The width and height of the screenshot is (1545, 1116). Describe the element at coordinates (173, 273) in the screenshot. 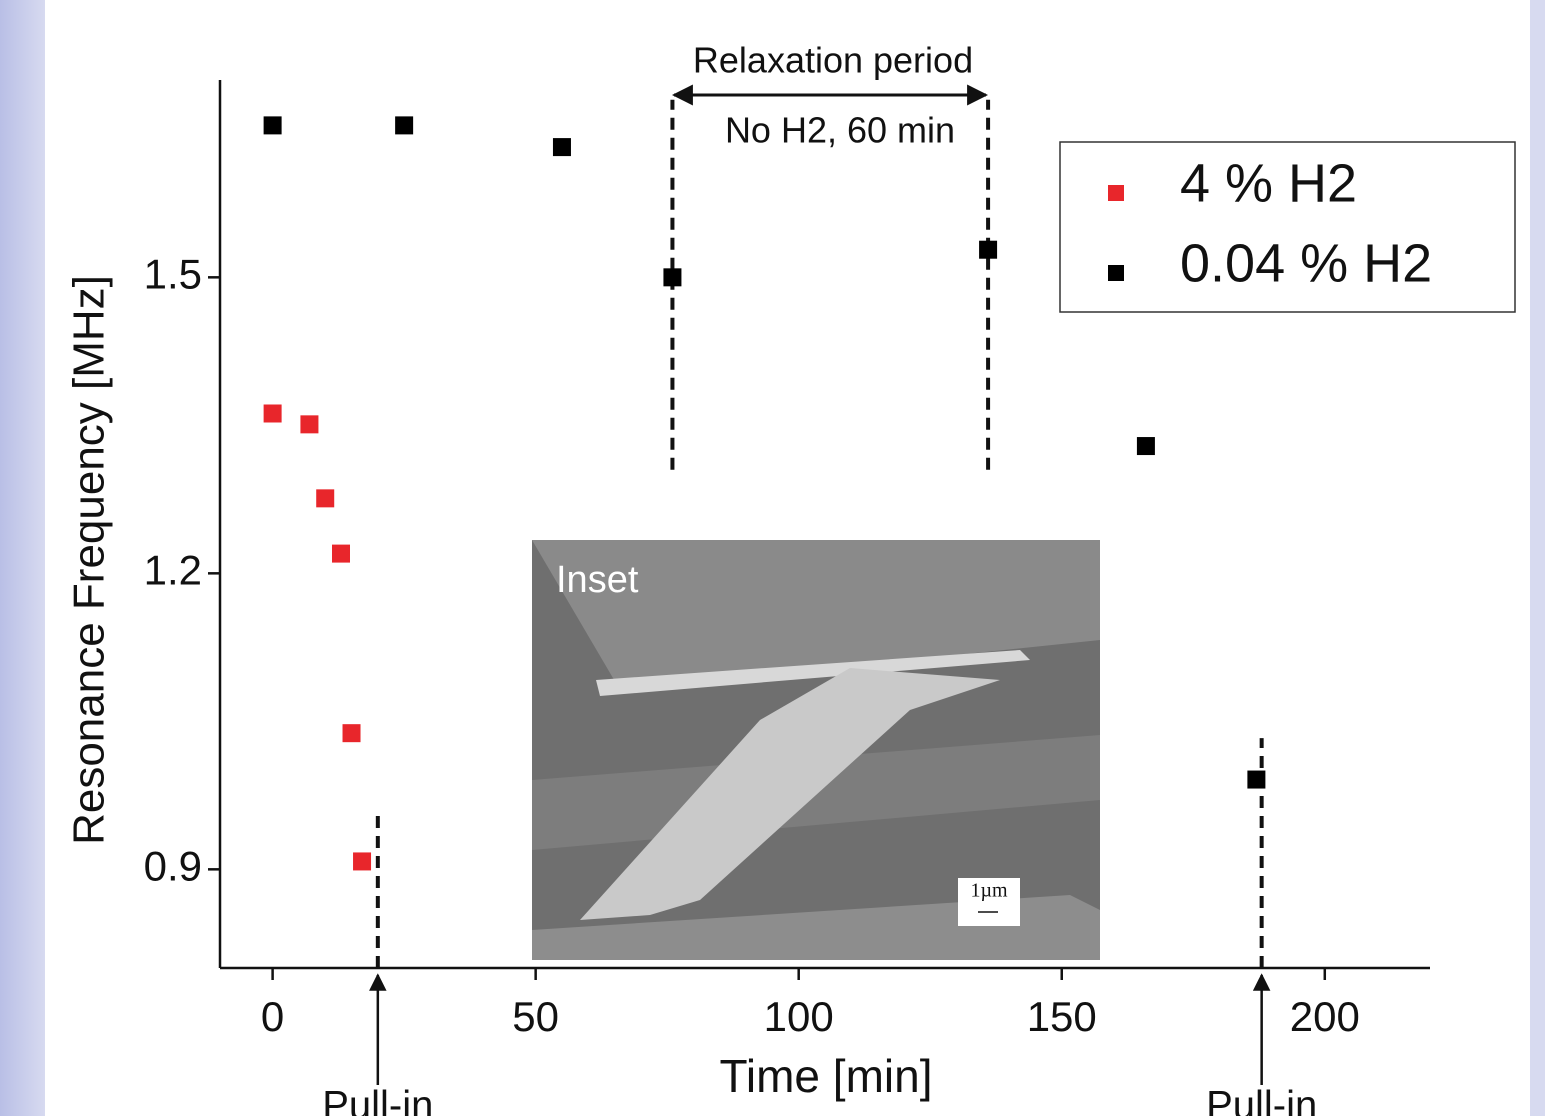

I see `y-tick-label: 1.5` at that location.